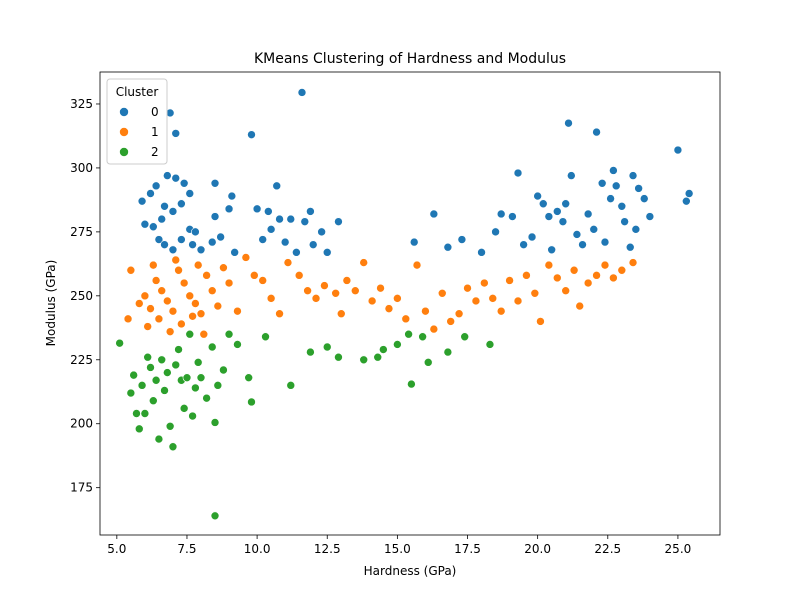 Image resolution: width=800 pixels, height=600 pixels. I want to click on x-tick-label: 22.5, so click(607, 549).